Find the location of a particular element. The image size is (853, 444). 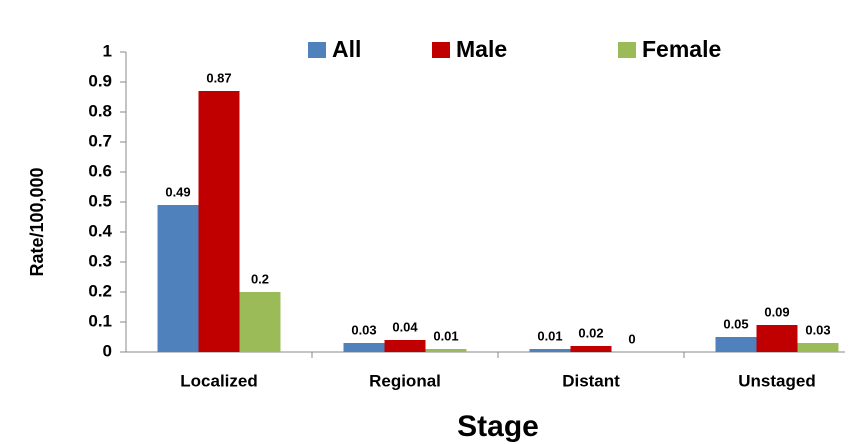

value-label: 0.87 is located at coordinates (218, 77).